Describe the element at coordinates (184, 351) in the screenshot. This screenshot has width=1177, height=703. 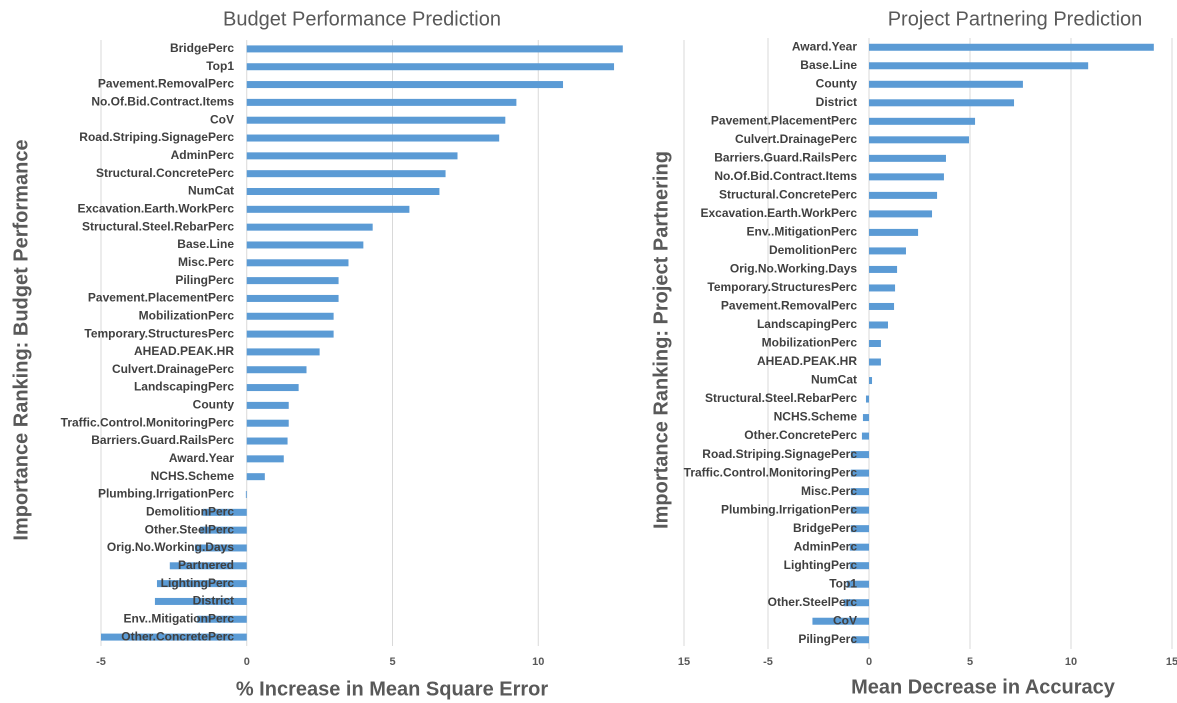
I see `category-label: AHEAD.PEAK.HR` at that location.